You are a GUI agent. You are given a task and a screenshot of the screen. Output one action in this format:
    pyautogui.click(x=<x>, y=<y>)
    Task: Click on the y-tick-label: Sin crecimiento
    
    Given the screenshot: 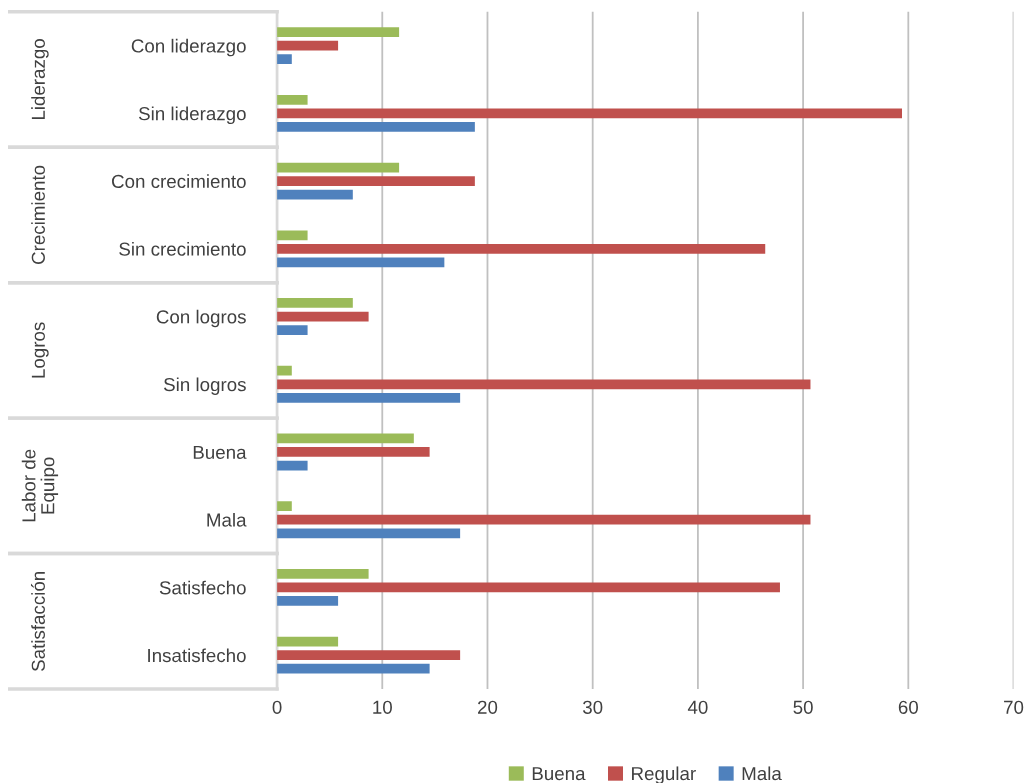 What is the action you would take?
    pyautogui.click(x=182, y=249)
    